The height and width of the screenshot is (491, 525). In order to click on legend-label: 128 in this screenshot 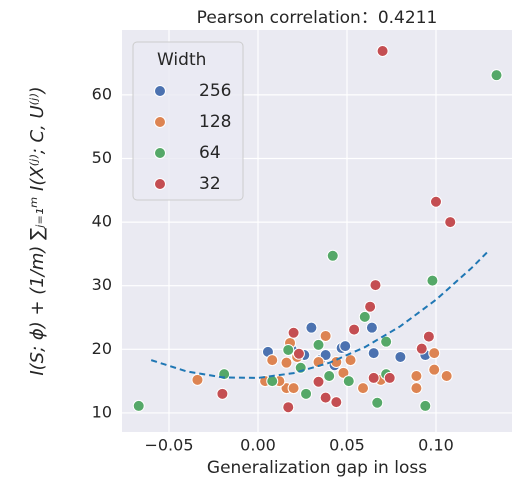, I will do `click(215, 122)`.